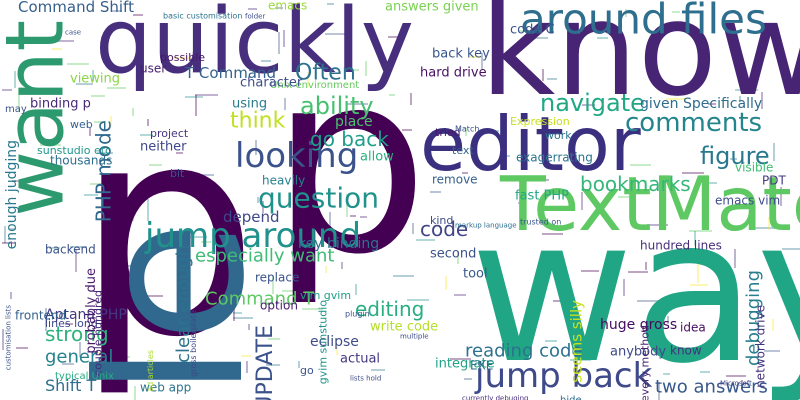 The image size is (800, 400). What do you see at coordinates (461, 53) in the screenshot?
I see `cloud-word: back key` at bounding box center [461, 53].